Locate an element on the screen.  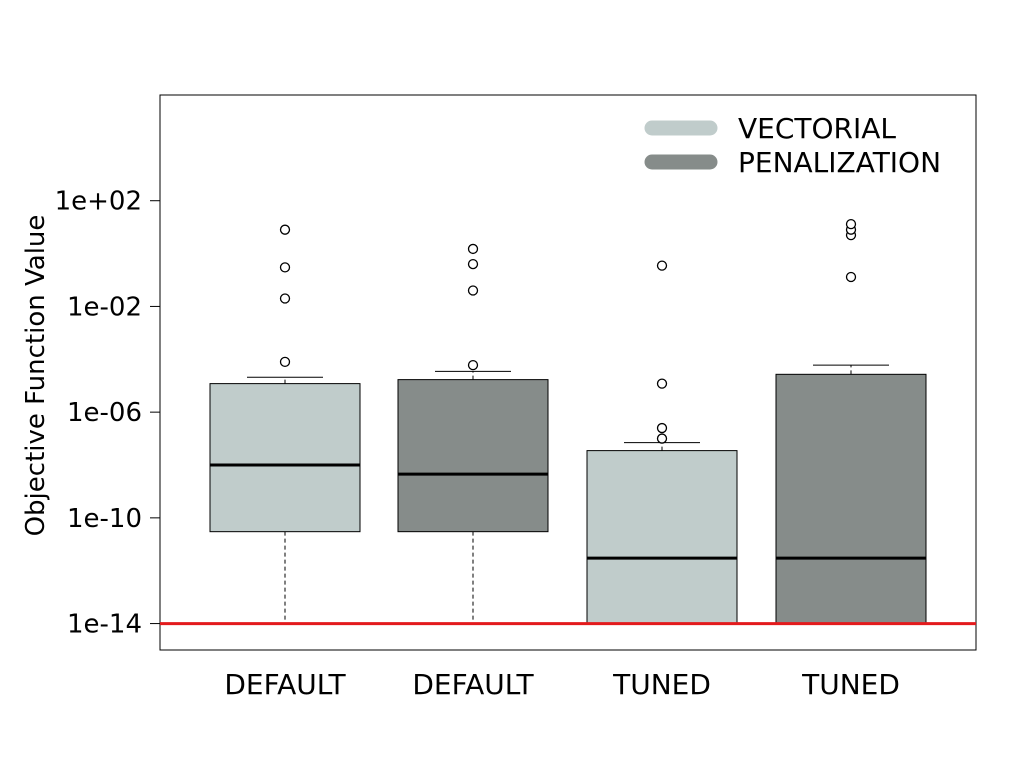
y-tick-label: 1e-02 is located at coordinates (104, 307).